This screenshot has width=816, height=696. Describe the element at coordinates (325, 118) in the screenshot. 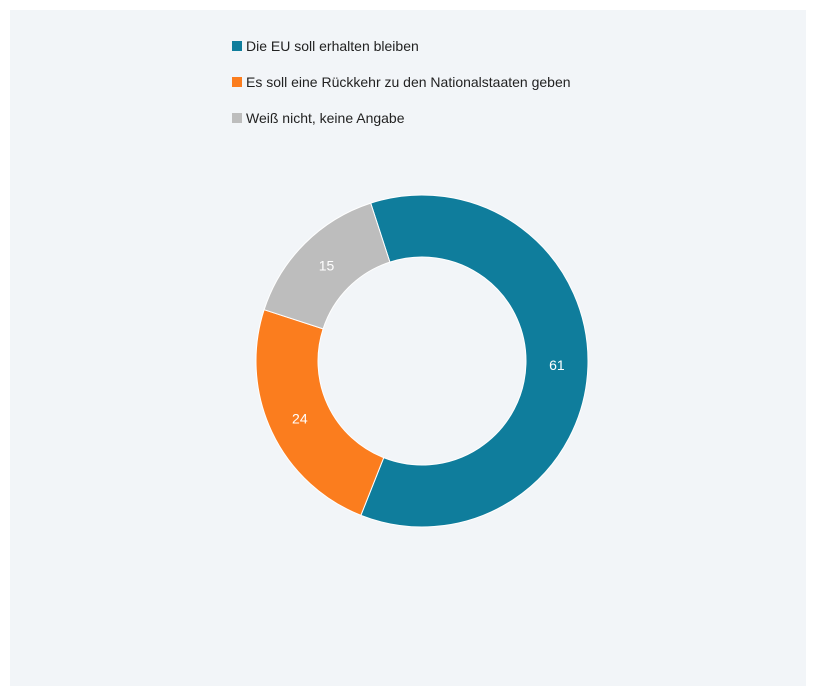

I see `legend-label-dont-know: Weiß nicht, keine Angabe` at that location.